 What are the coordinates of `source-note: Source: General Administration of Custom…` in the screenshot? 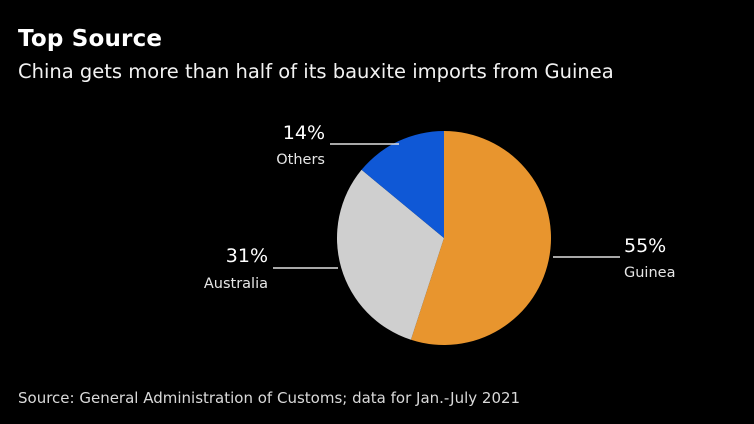 It's located at (269, 398).